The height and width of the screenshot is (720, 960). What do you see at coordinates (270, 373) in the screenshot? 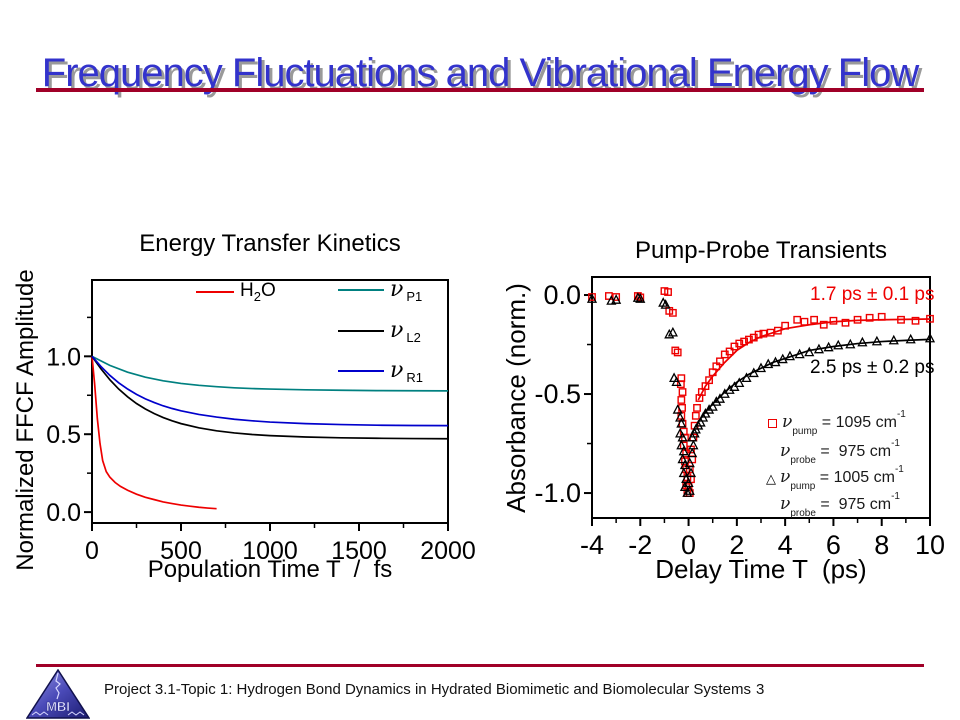
I see `series-nu_P1` at bounding box center [270, 373].